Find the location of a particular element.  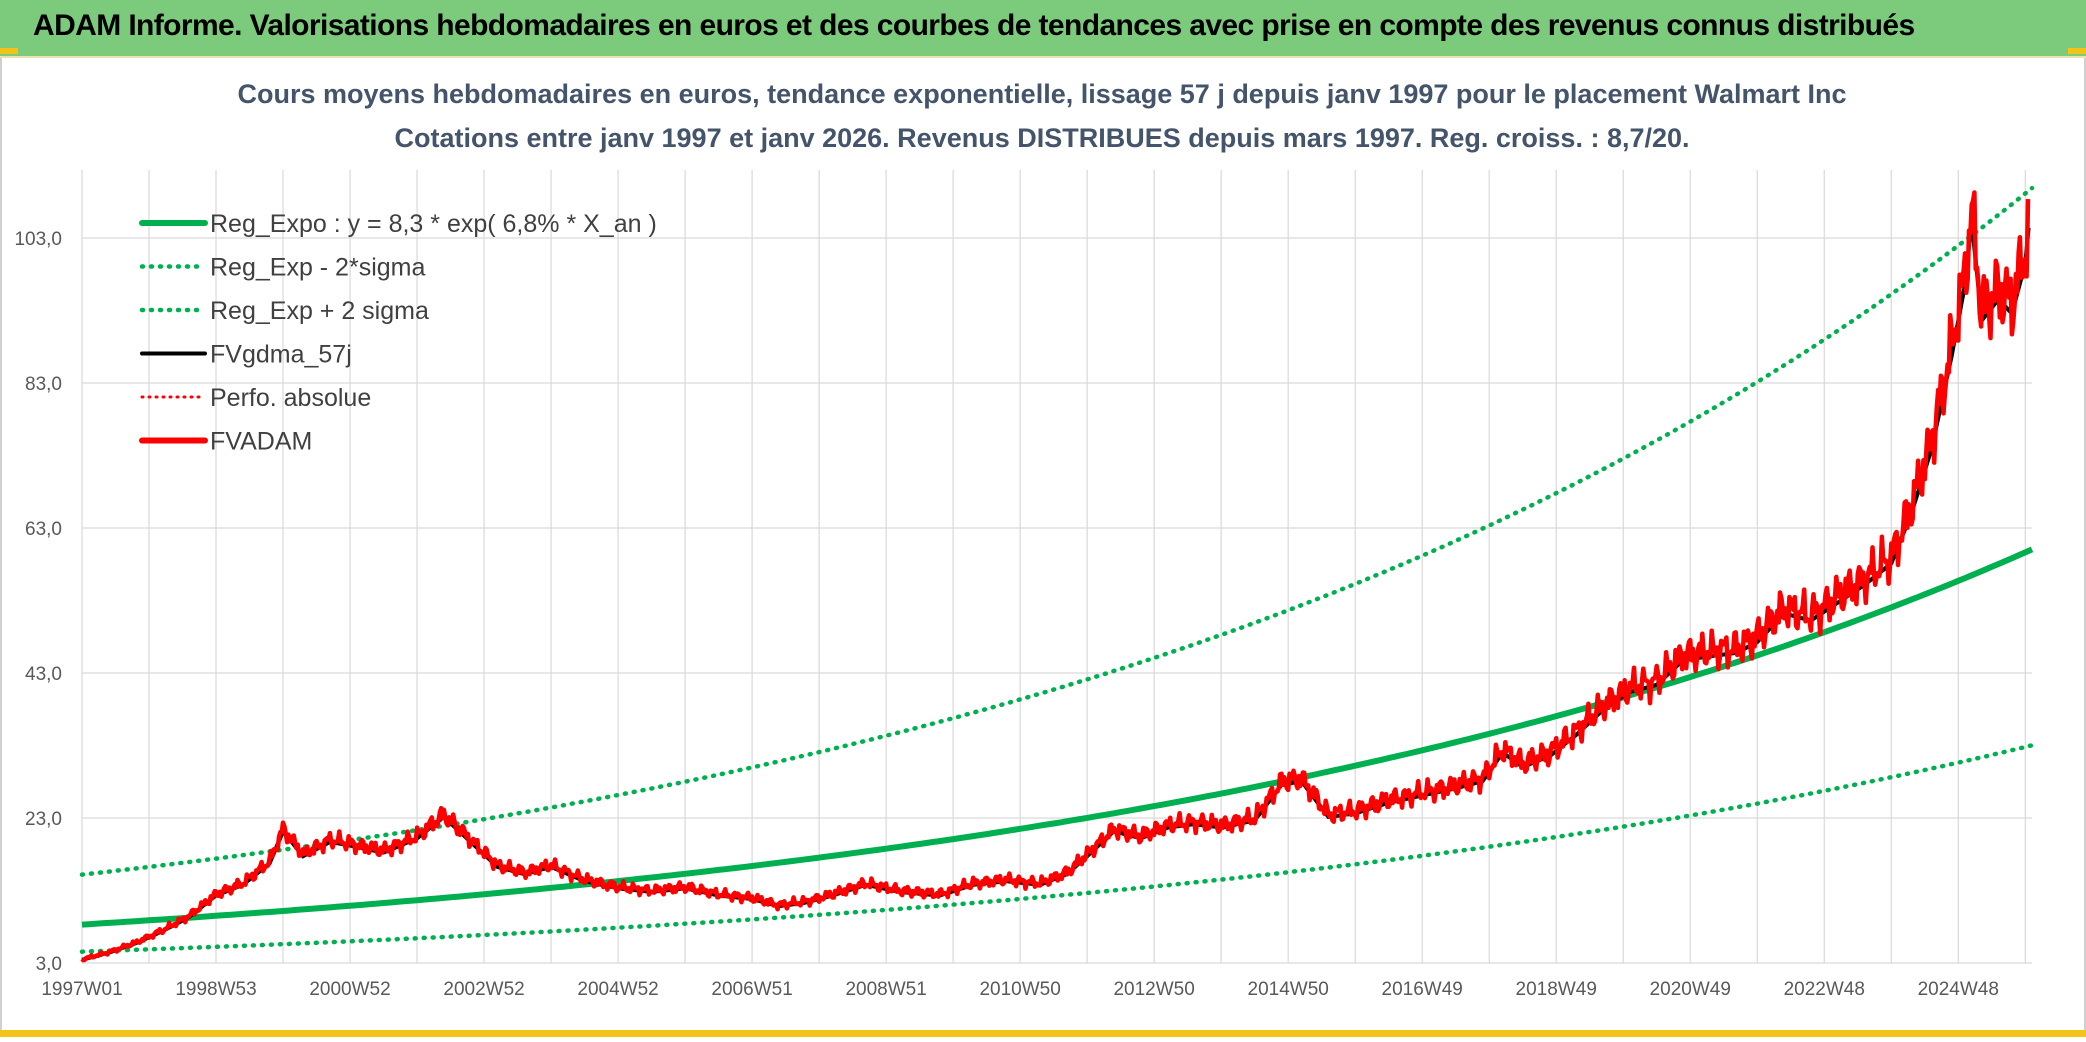

y-axis-tick-labels: 3,0 23,0 43,0 63,0 83,0 103,0 is located at coordinates (38, 602).